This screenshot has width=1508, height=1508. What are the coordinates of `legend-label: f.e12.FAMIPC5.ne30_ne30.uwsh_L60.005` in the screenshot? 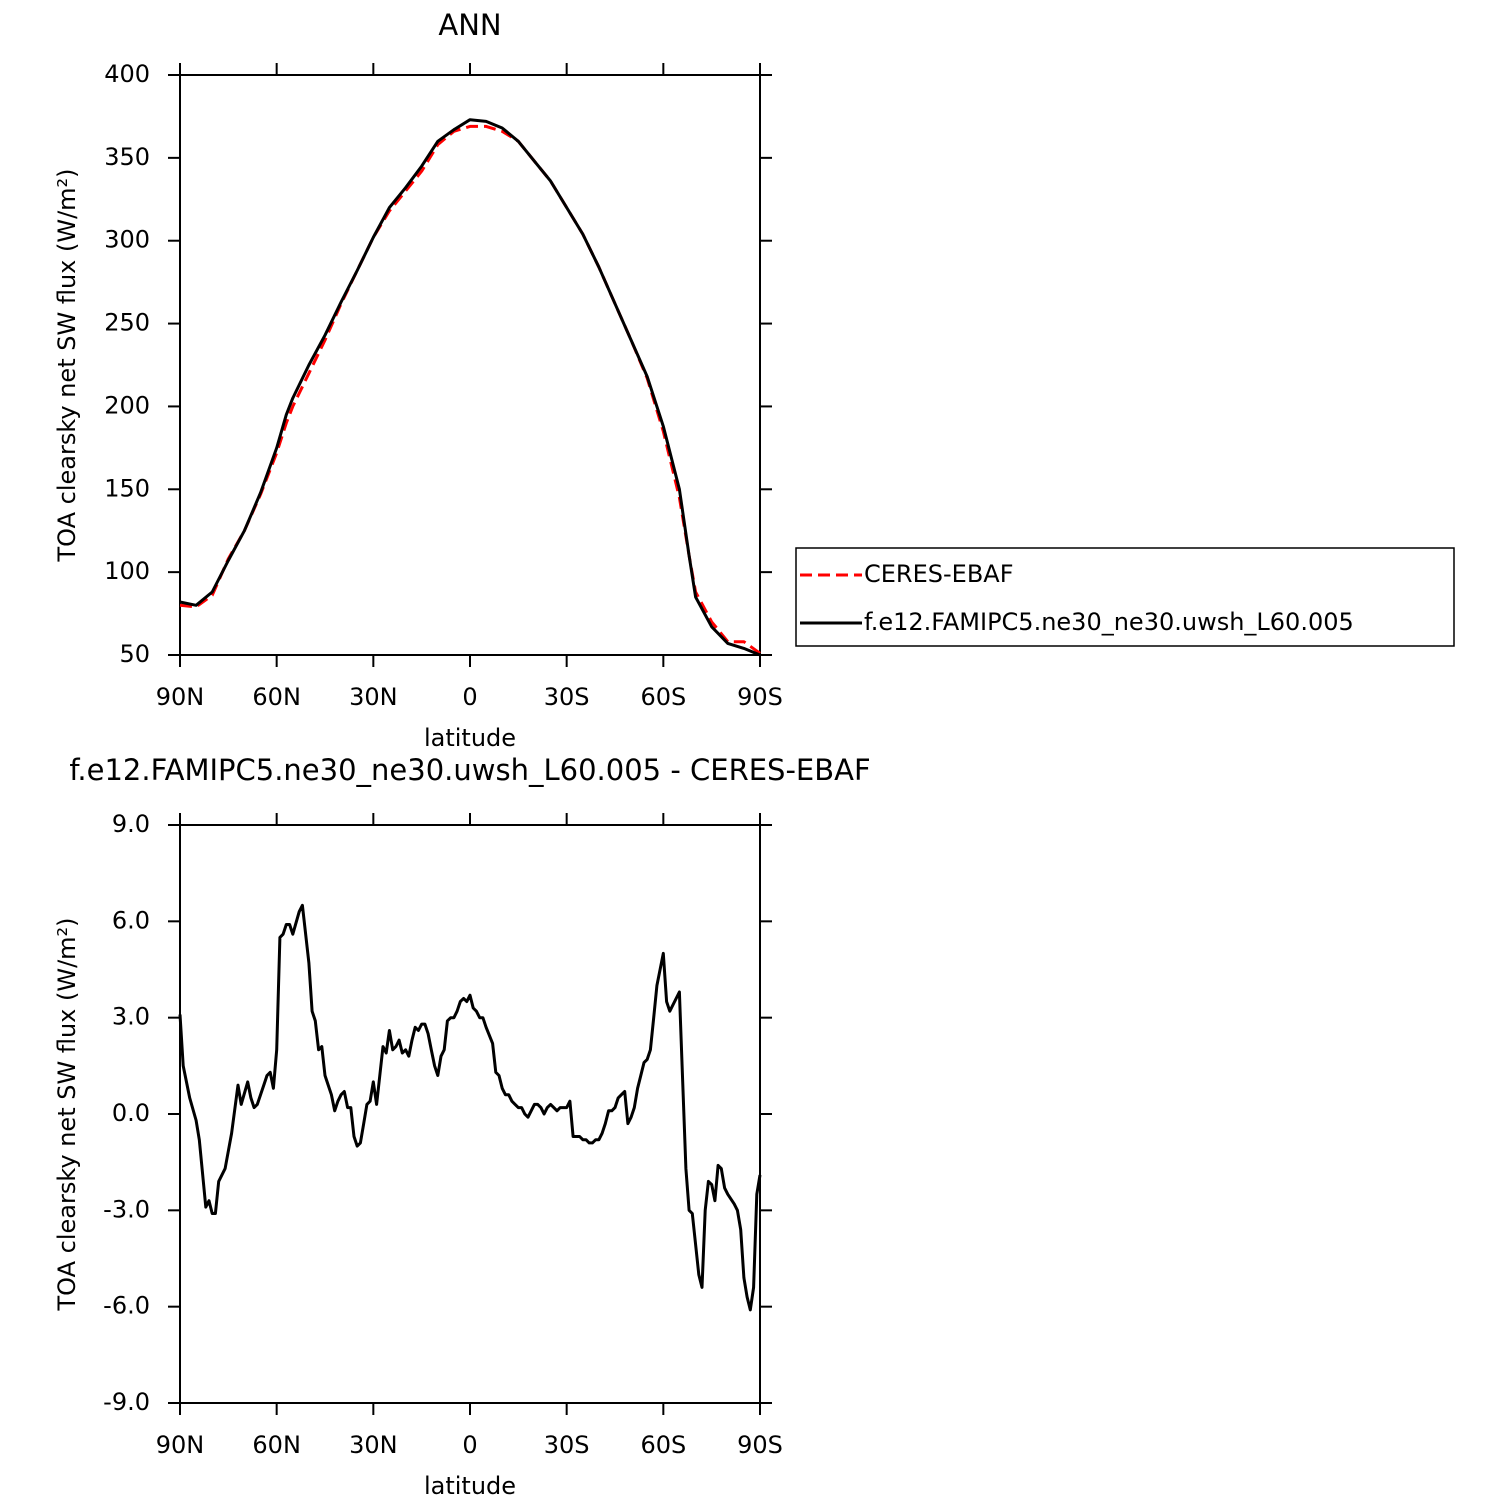 It's located at (1109, 622).